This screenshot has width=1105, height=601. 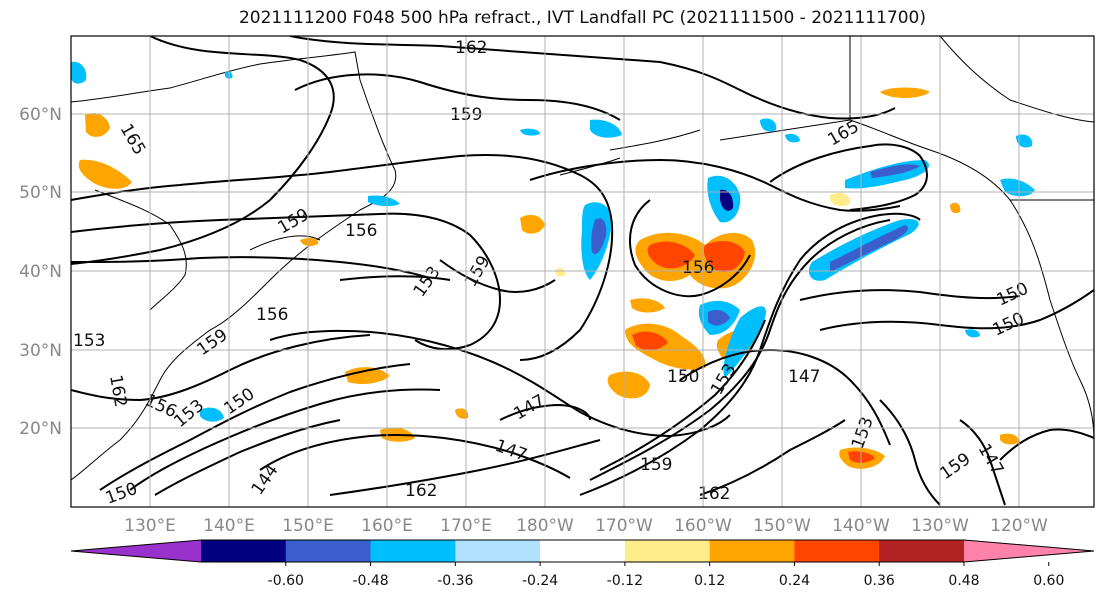 I want to click on longitude-label: 140°E, so click(x=229, y=526).